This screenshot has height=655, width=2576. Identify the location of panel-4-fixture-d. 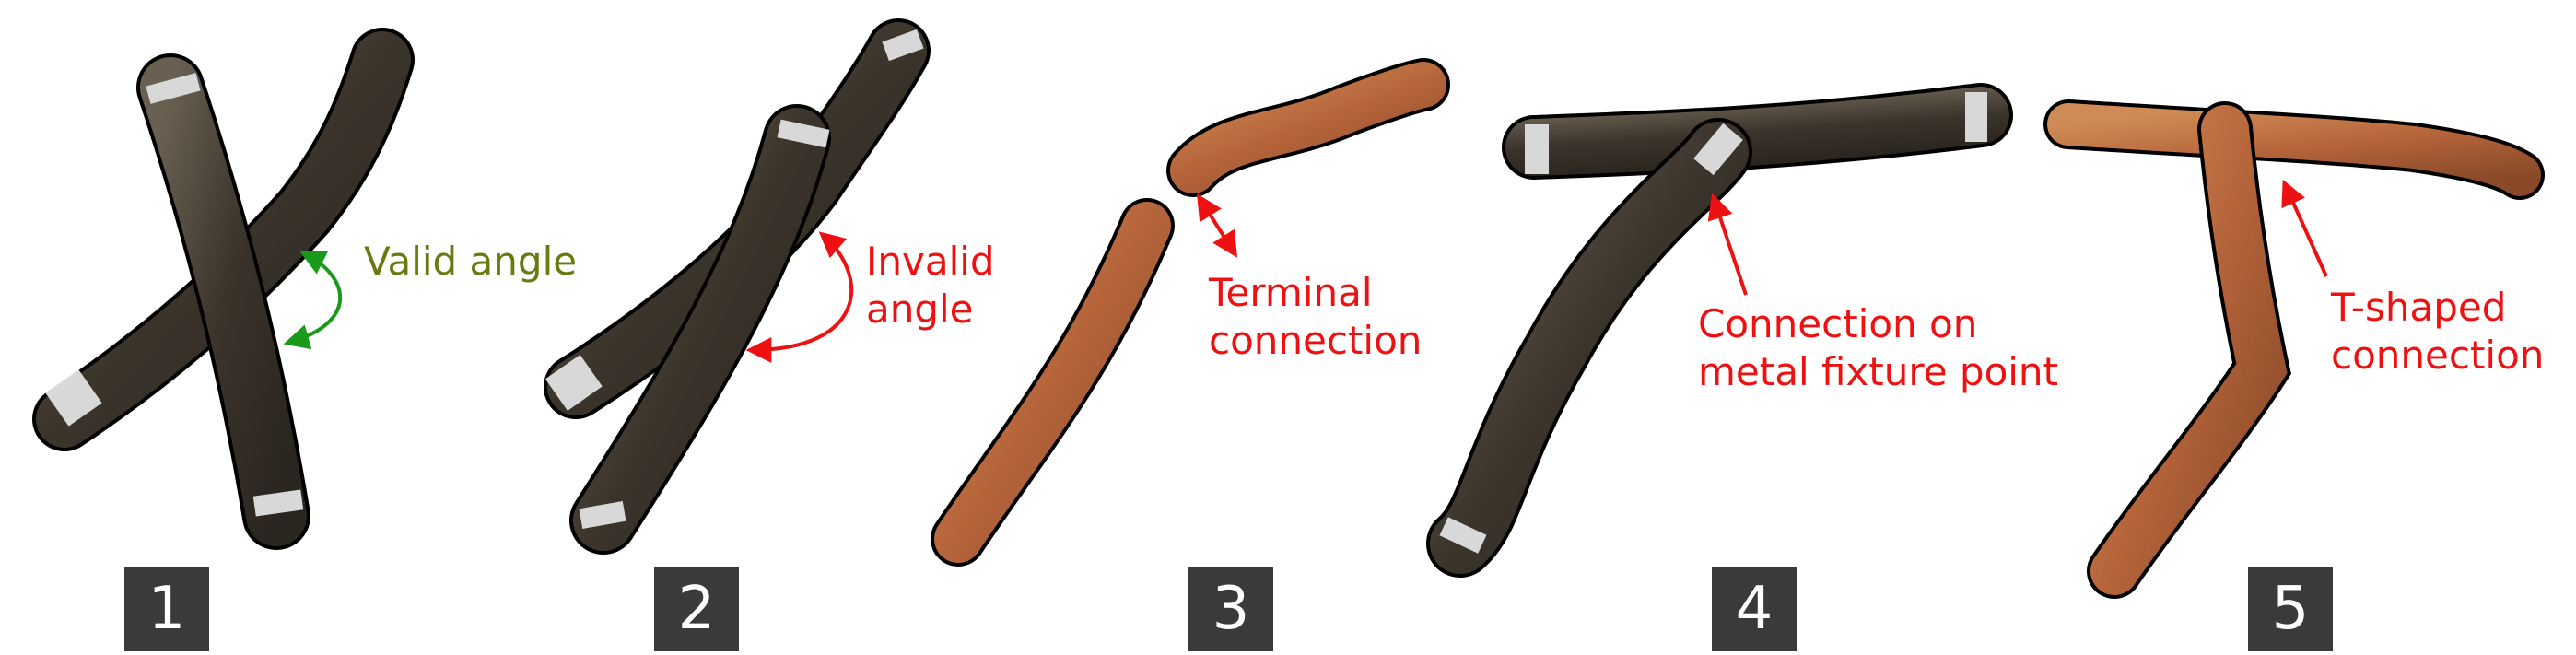
(1463, 535).